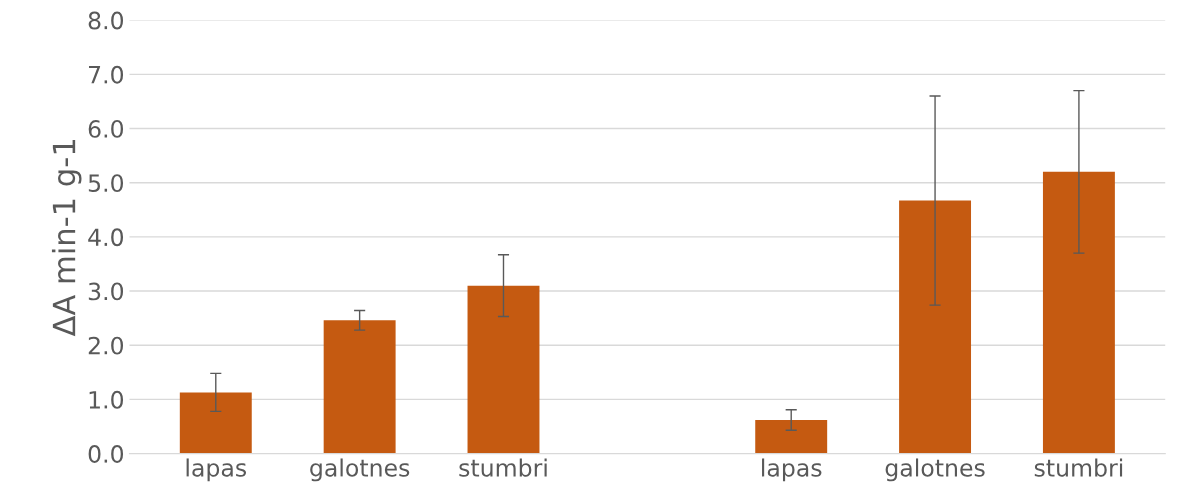 The height and width of the screenshot is (504, 1177). Describe the element at coordinates (106, 345) in the screenshot. I see `y-tick-label: 2.0` at that location.